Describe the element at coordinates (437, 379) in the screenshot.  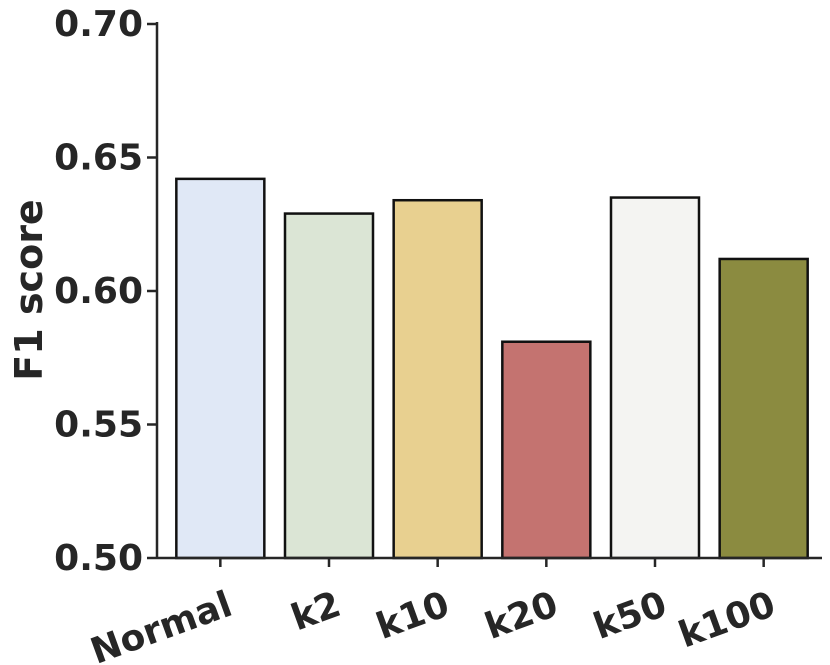
I see `bar-k10` at that location.